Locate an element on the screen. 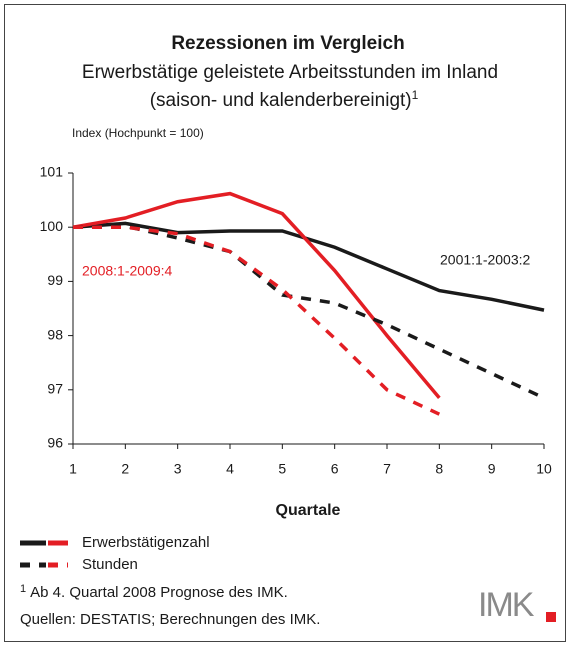 This screenshot has width=570, height=646. x-axis-label: Quartale is located at coordinates (308, 510).